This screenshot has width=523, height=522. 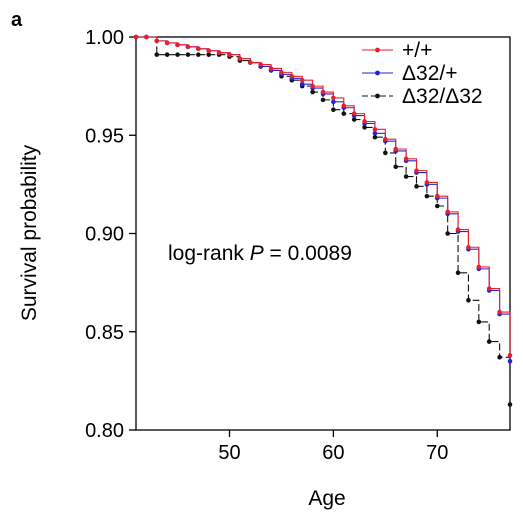 I want to click on legend-label: +/+, so click(x=417, y=50).